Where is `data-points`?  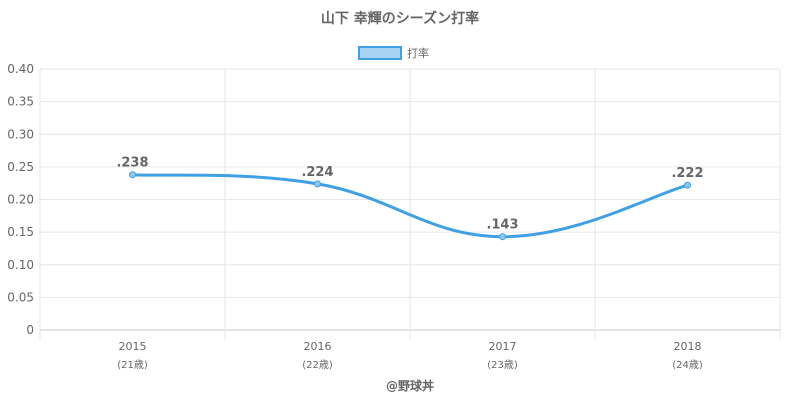 data-points is located at coordinates (410, 206).